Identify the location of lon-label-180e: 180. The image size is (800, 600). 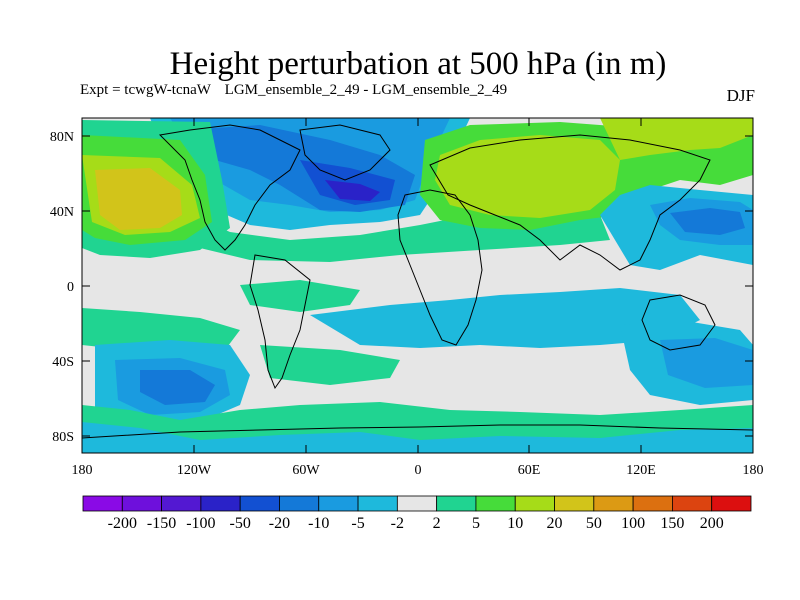
(753, 470).